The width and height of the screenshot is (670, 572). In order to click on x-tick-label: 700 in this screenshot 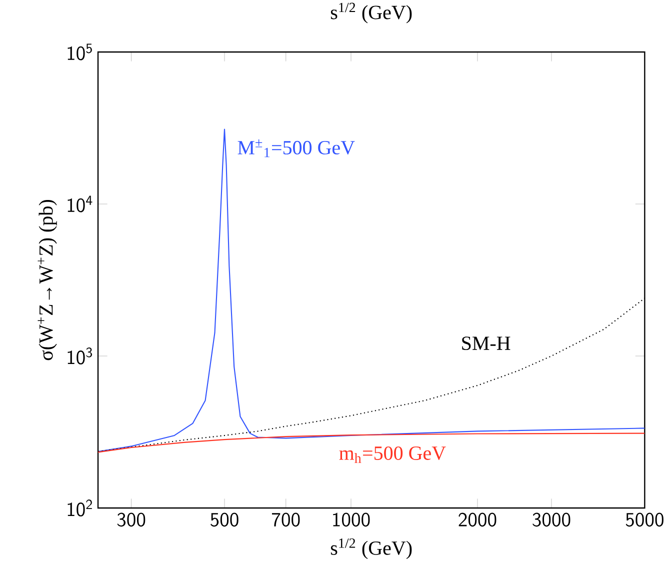, I will do `click(286, 519)`.